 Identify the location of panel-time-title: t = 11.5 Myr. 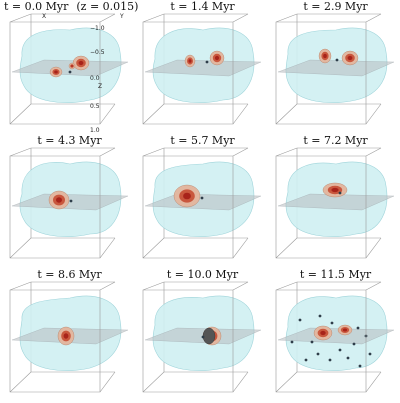
(335, 275).